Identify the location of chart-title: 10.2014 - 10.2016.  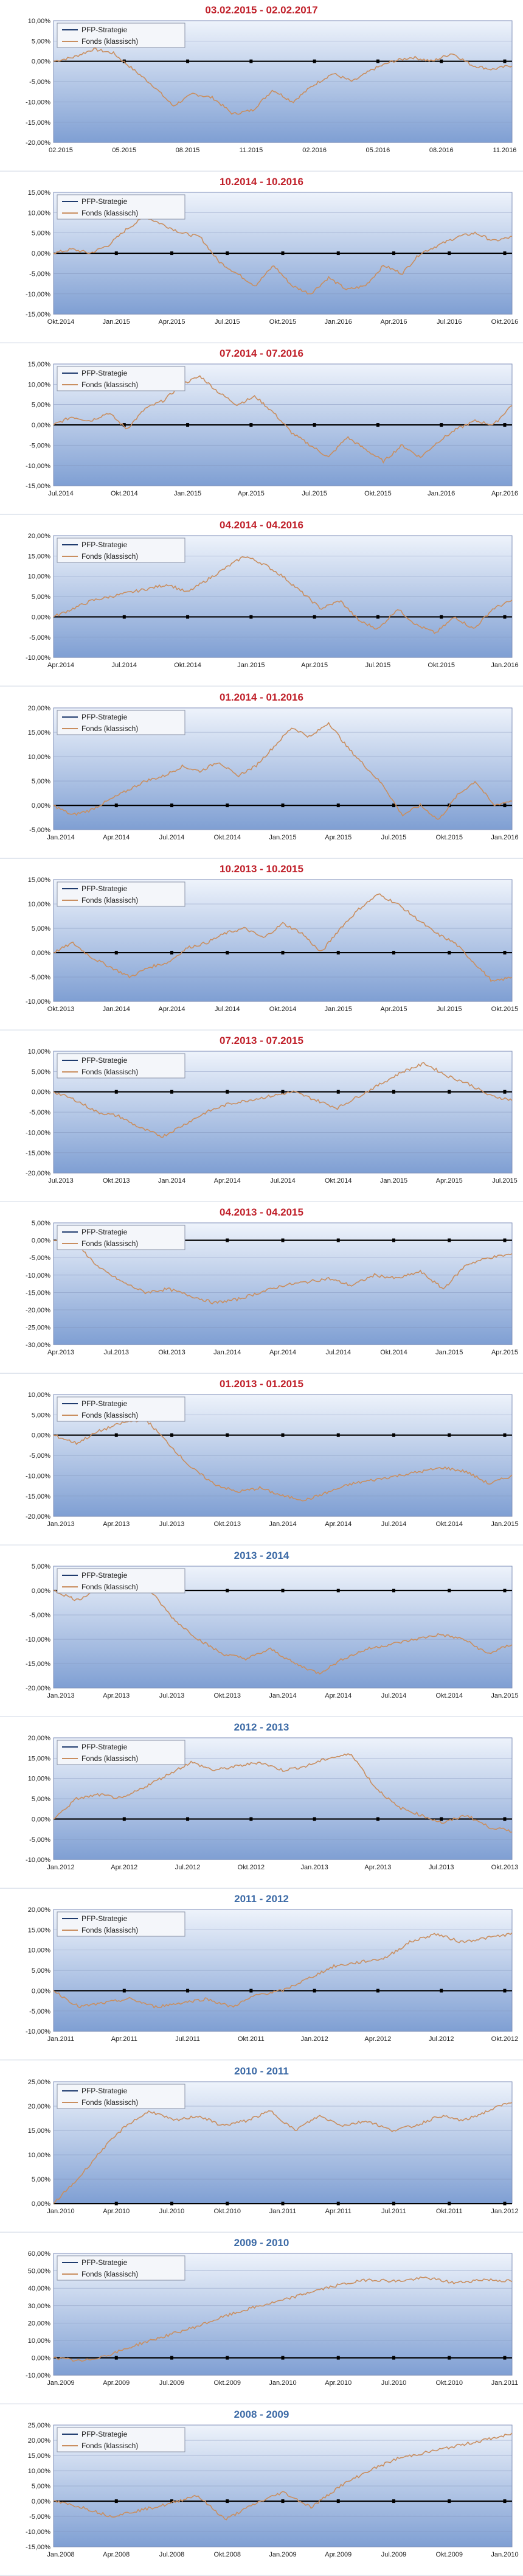
(261, 182).